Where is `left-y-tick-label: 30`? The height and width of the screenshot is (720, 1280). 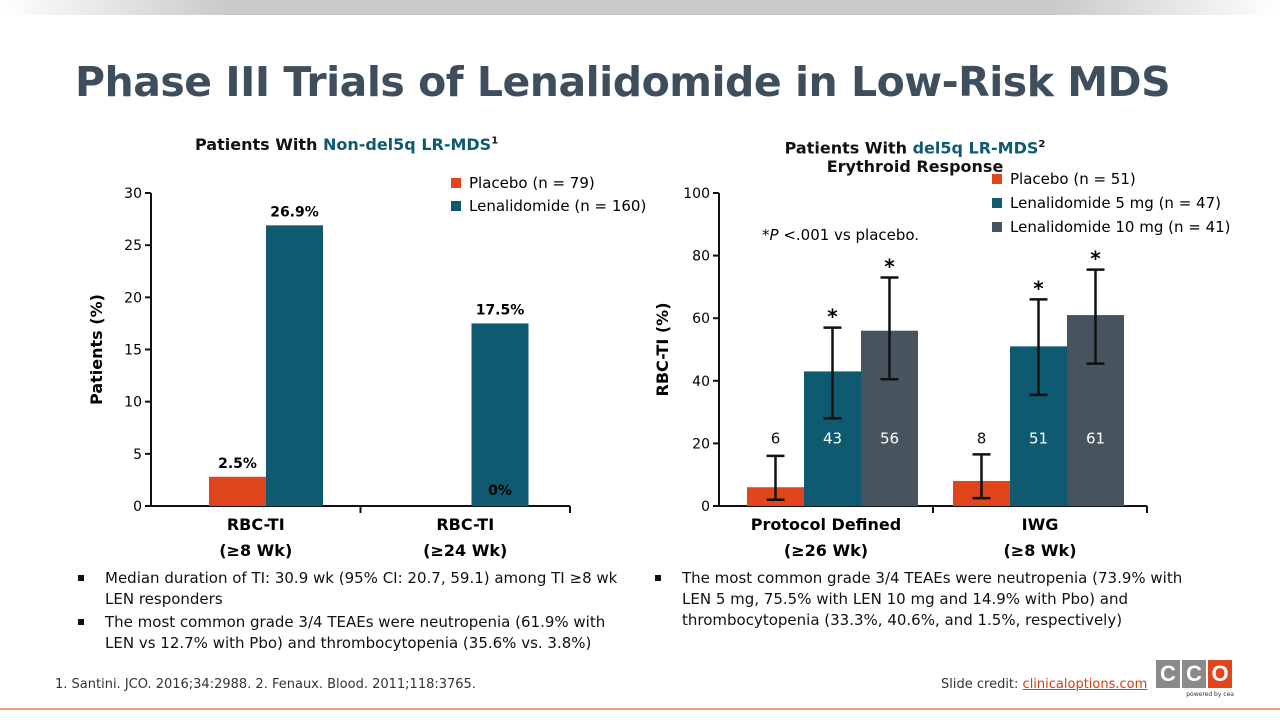 left-y-tick-label: 30 is located at coordinates (133, 194).